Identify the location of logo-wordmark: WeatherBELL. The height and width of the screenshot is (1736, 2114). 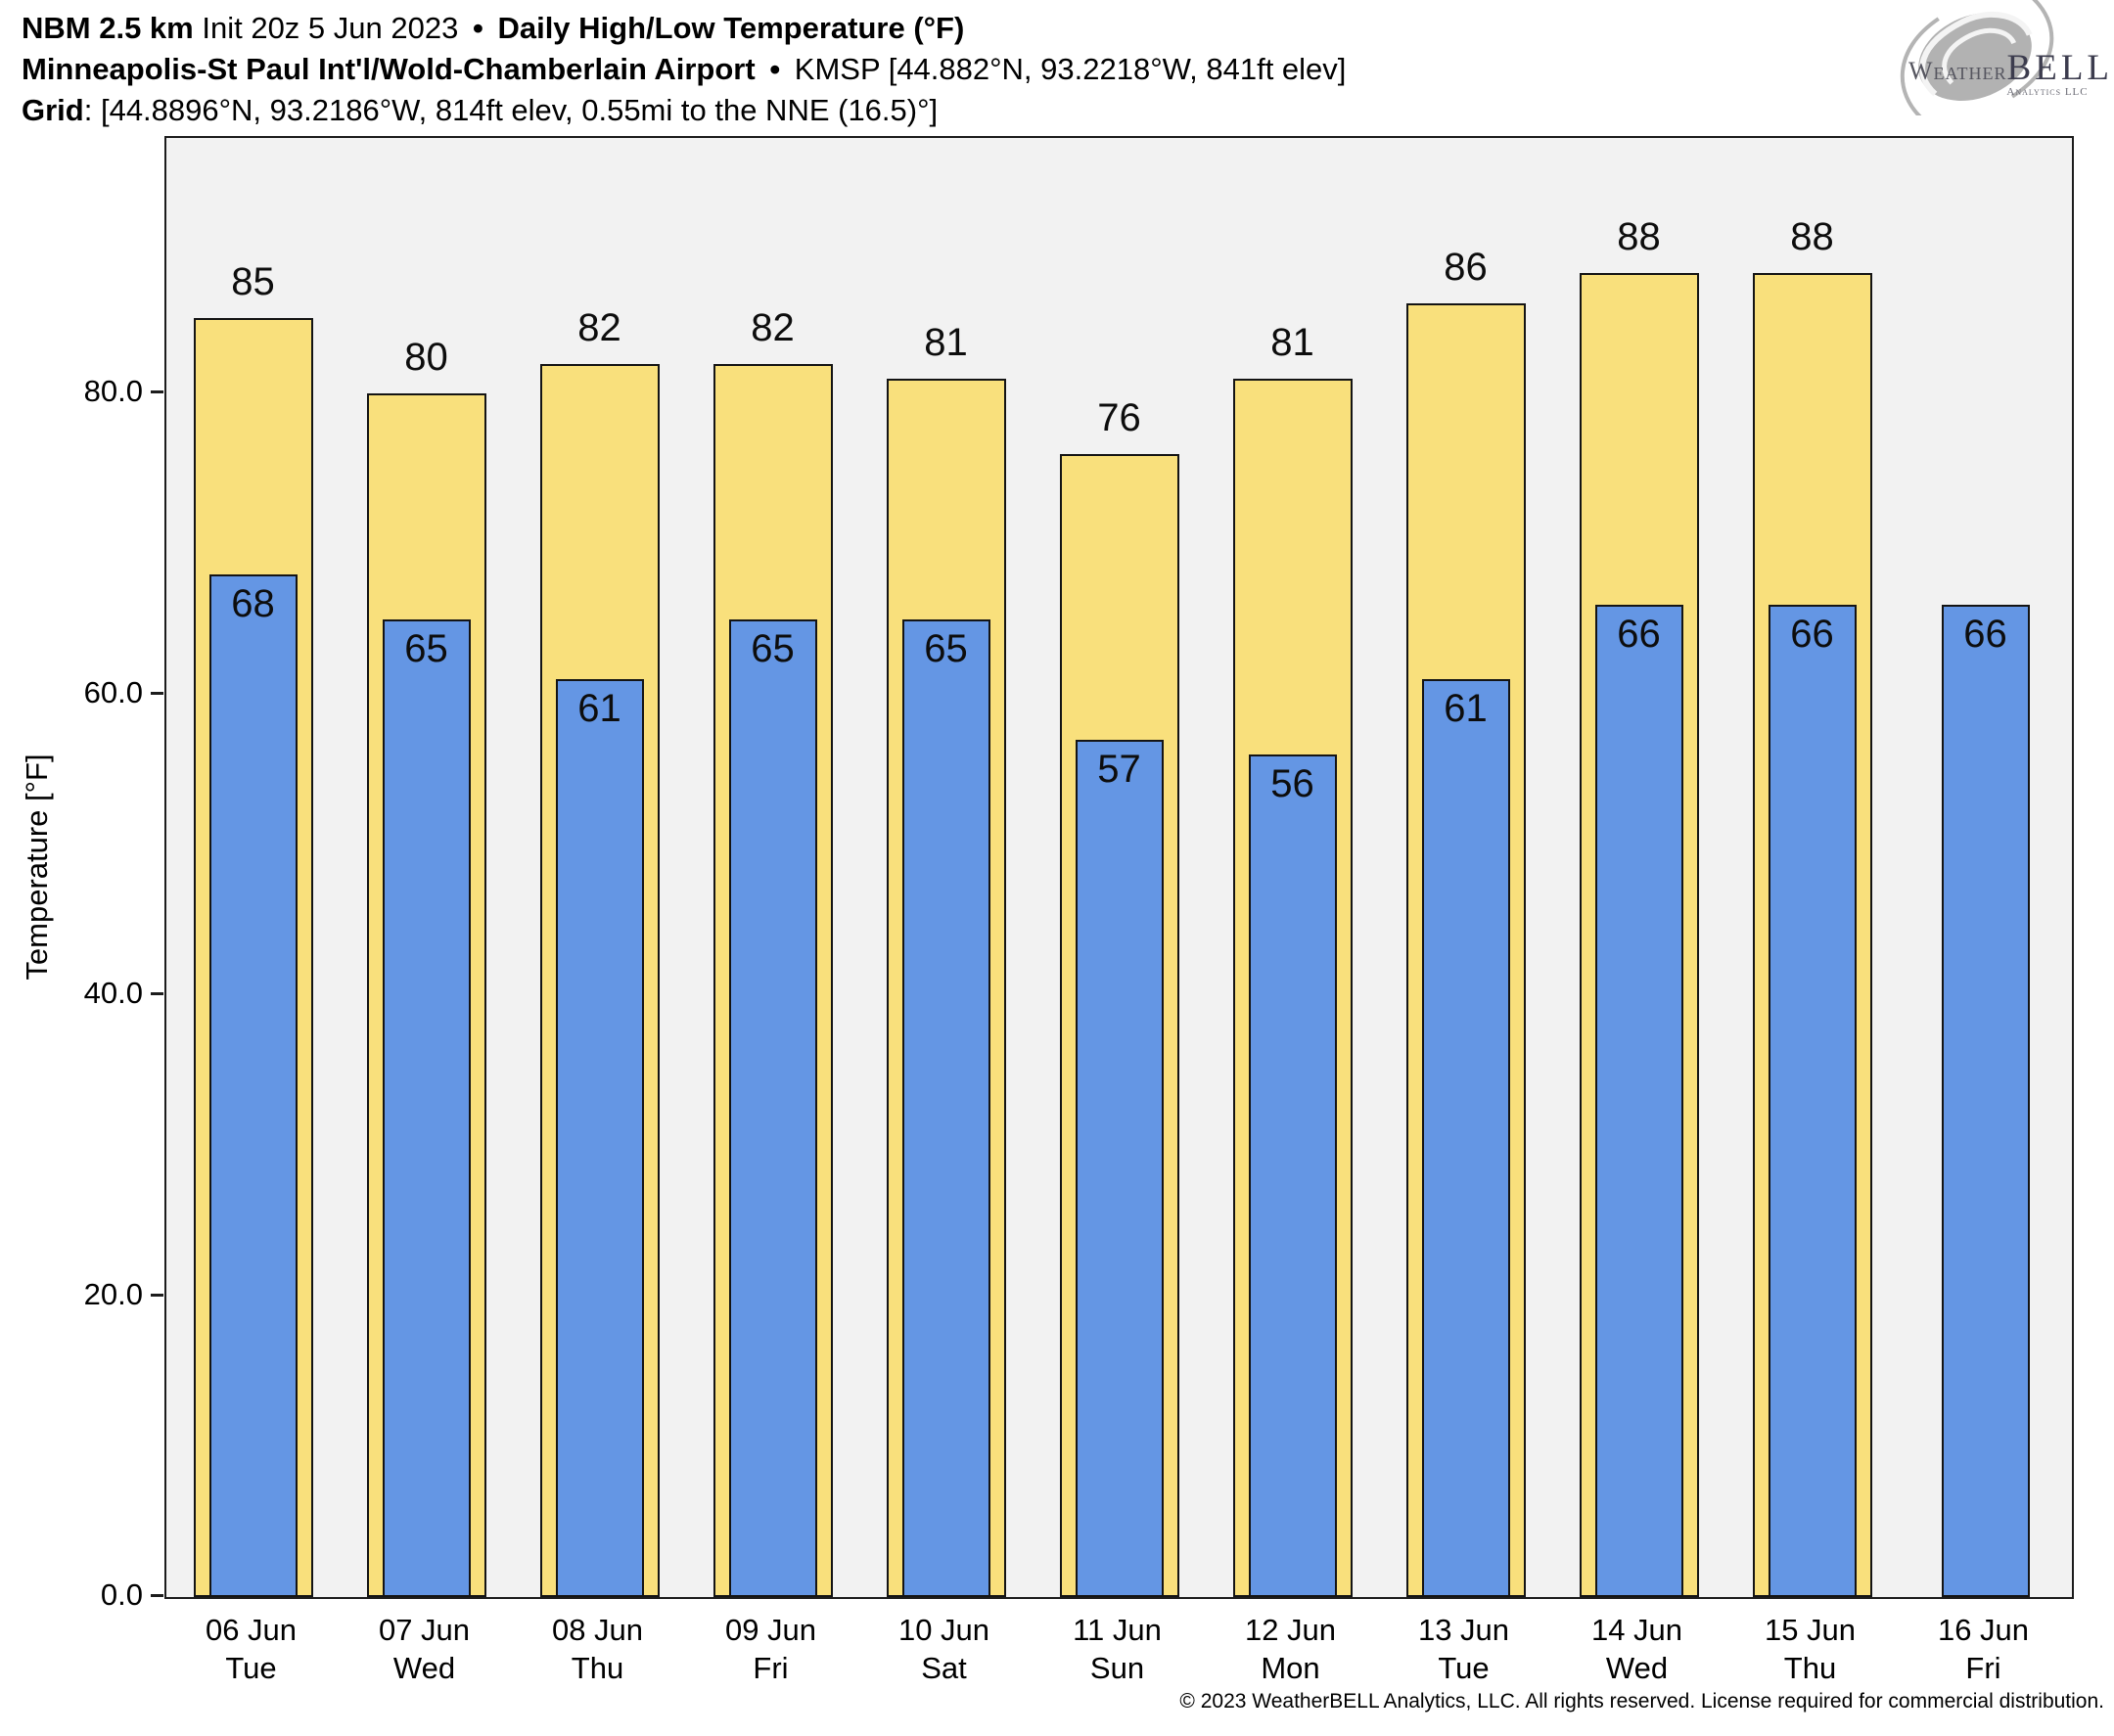
(2009, 68).